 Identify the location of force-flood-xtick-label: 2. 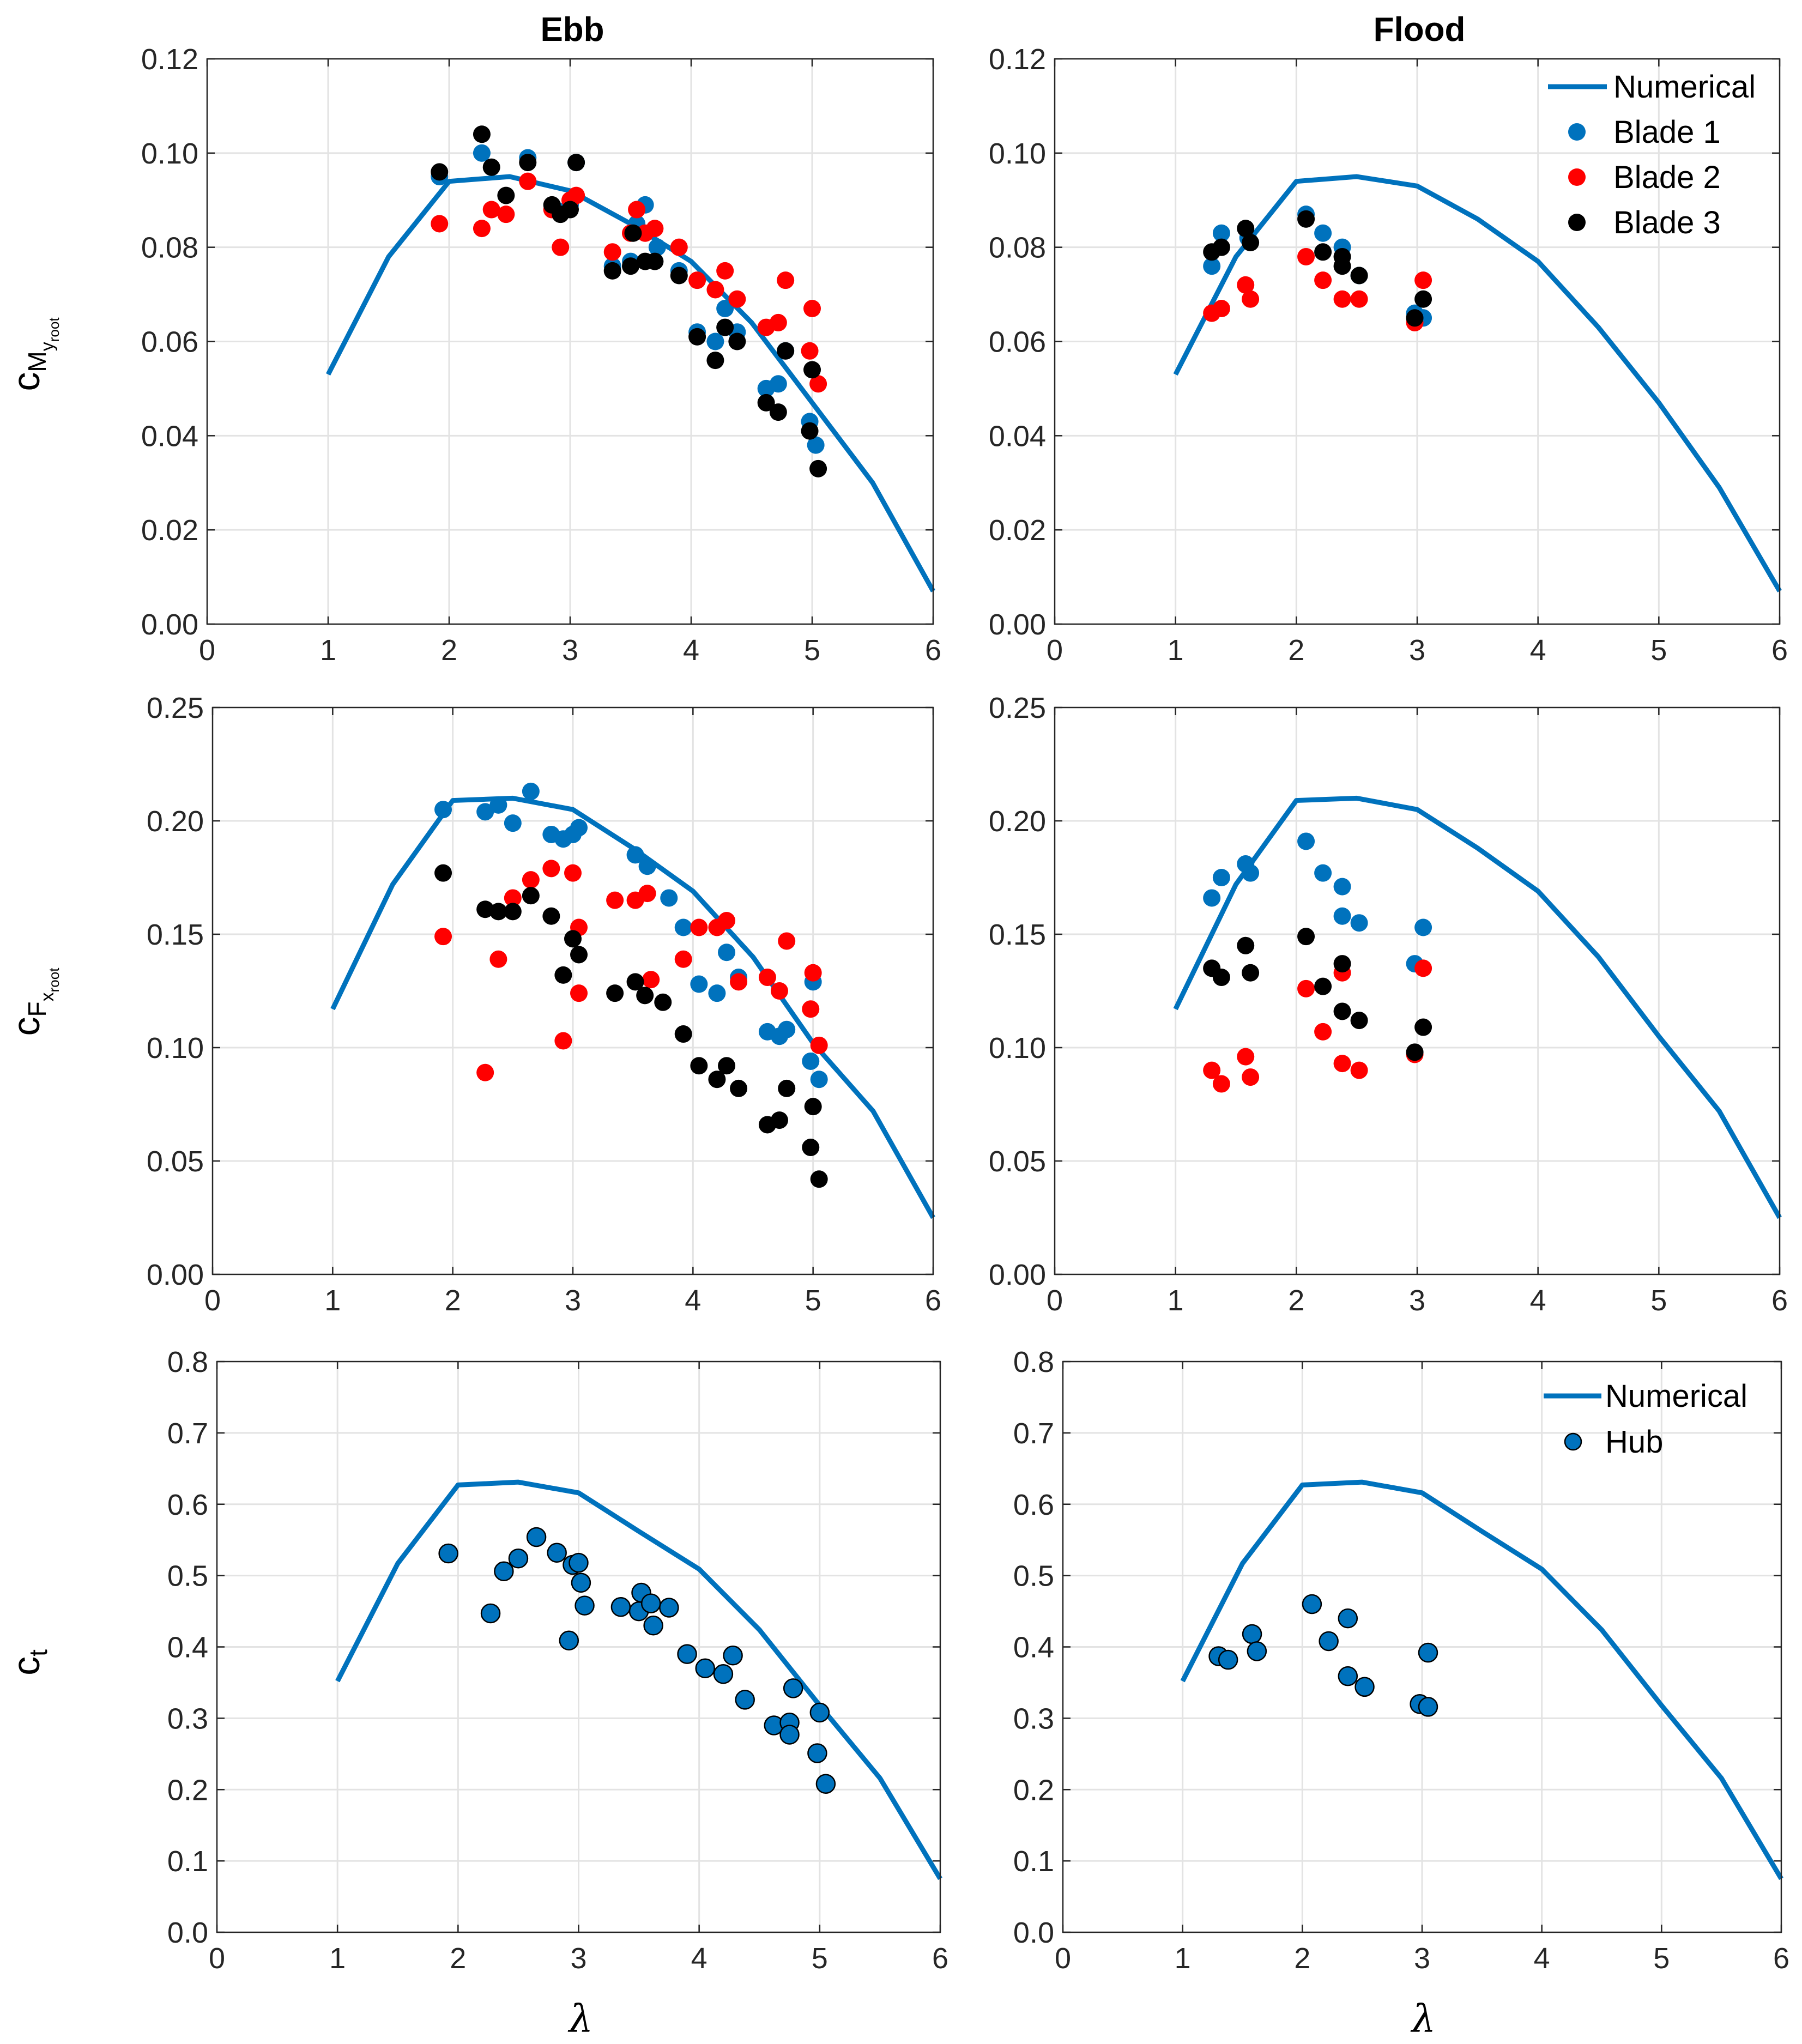
(1296, 1300).